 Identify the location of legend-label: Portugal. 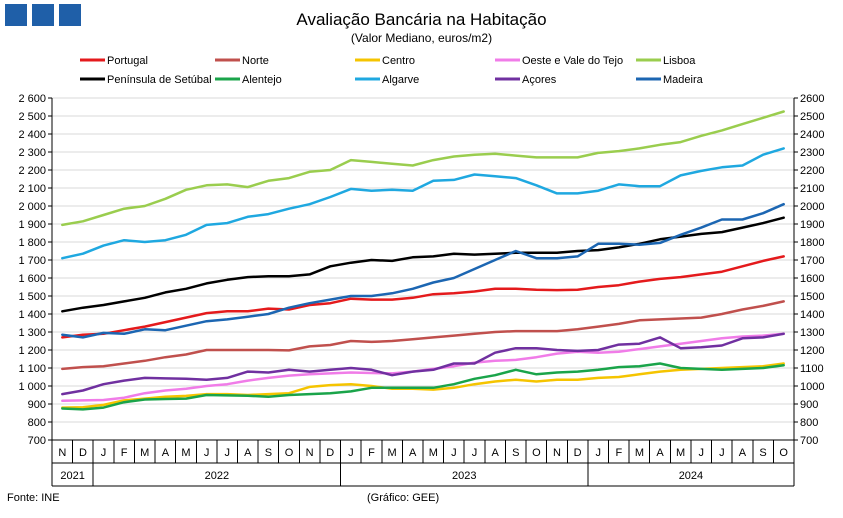
(127, 61).